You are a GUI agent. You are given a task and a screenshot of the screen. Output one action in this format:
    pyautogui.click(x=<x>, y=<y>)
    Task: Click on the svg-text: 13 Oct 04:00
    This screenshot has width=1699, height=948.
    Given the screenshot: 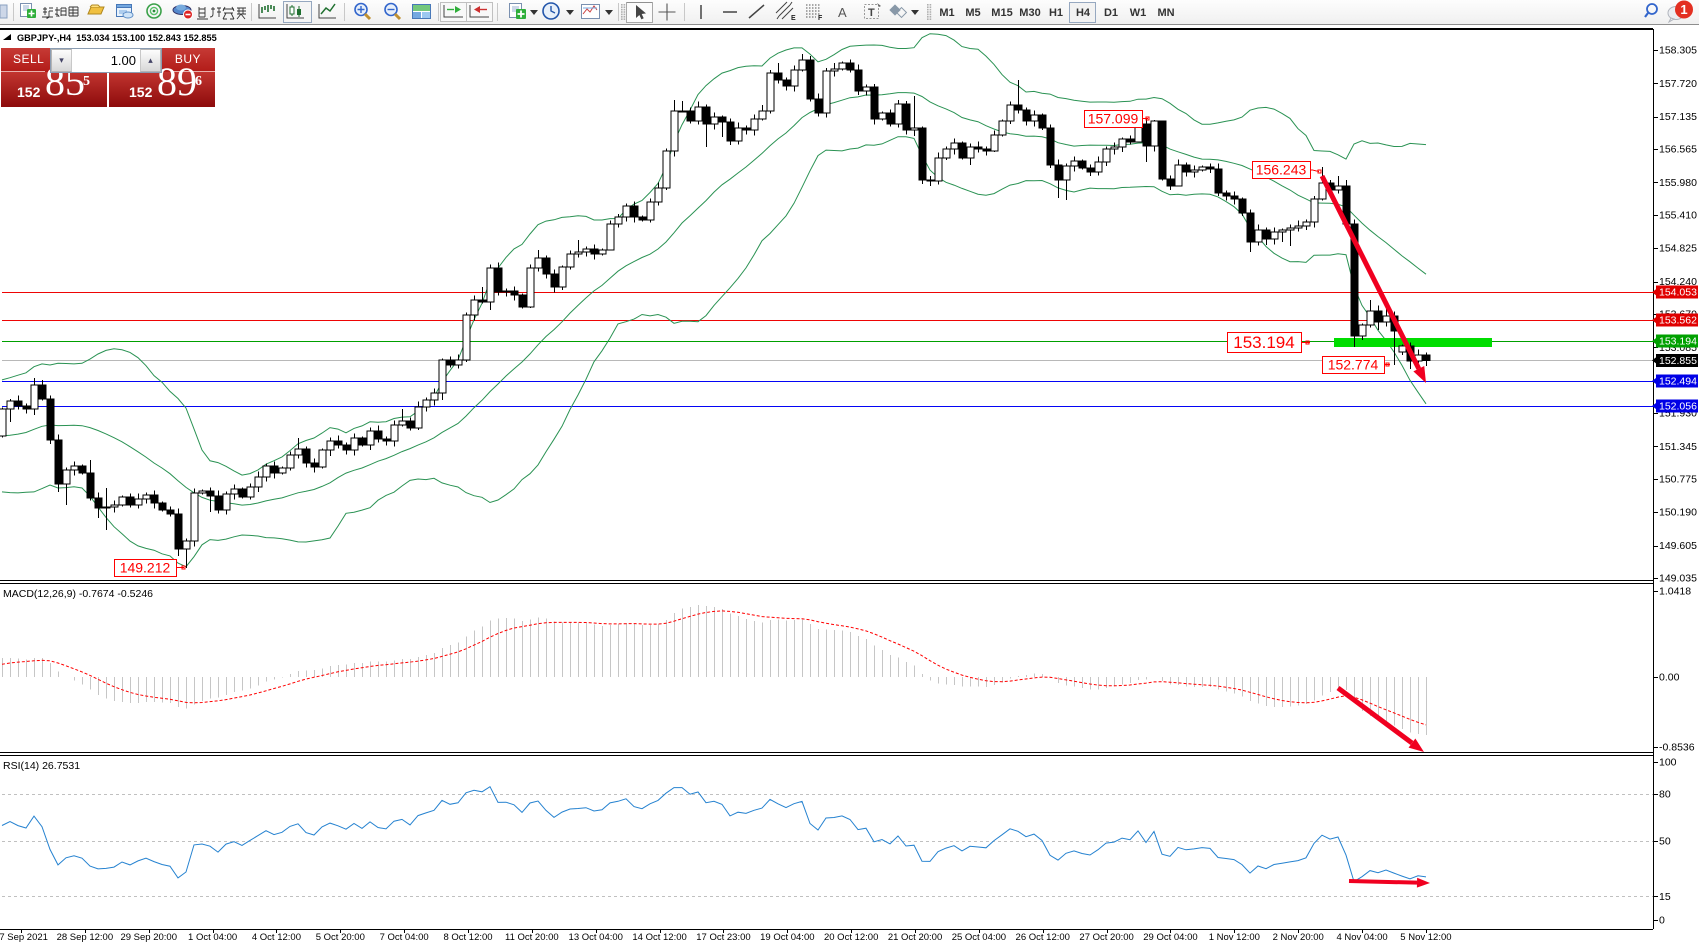 What is the action you would take?
    pyautogui.click(x=596, y=937)
    